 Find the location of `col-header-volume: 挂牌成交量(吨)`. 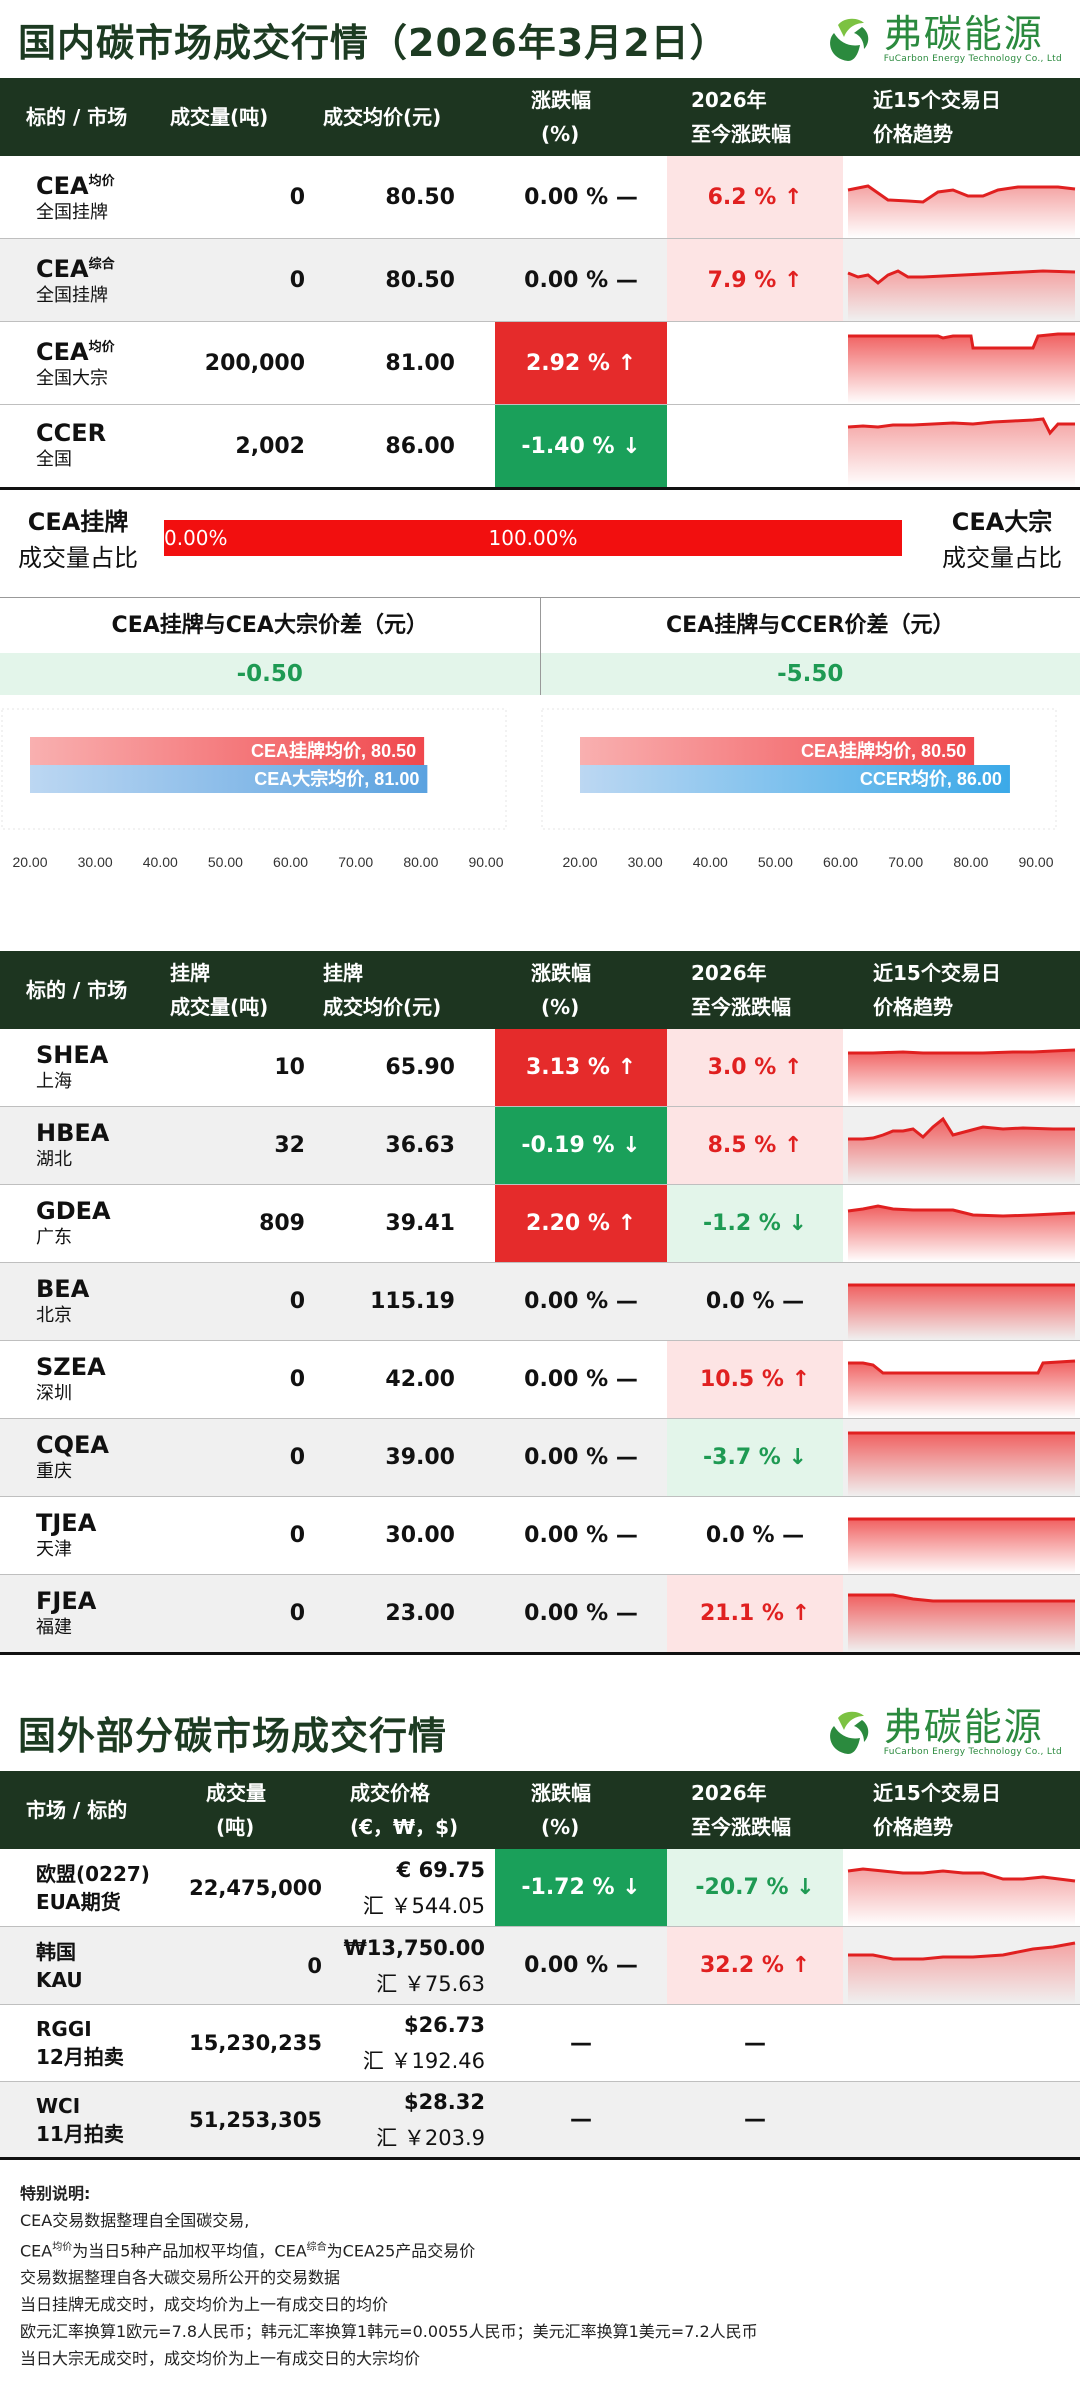

col-header-volume: 挂牌成交量(吨) is located at coordinates (237, 990).